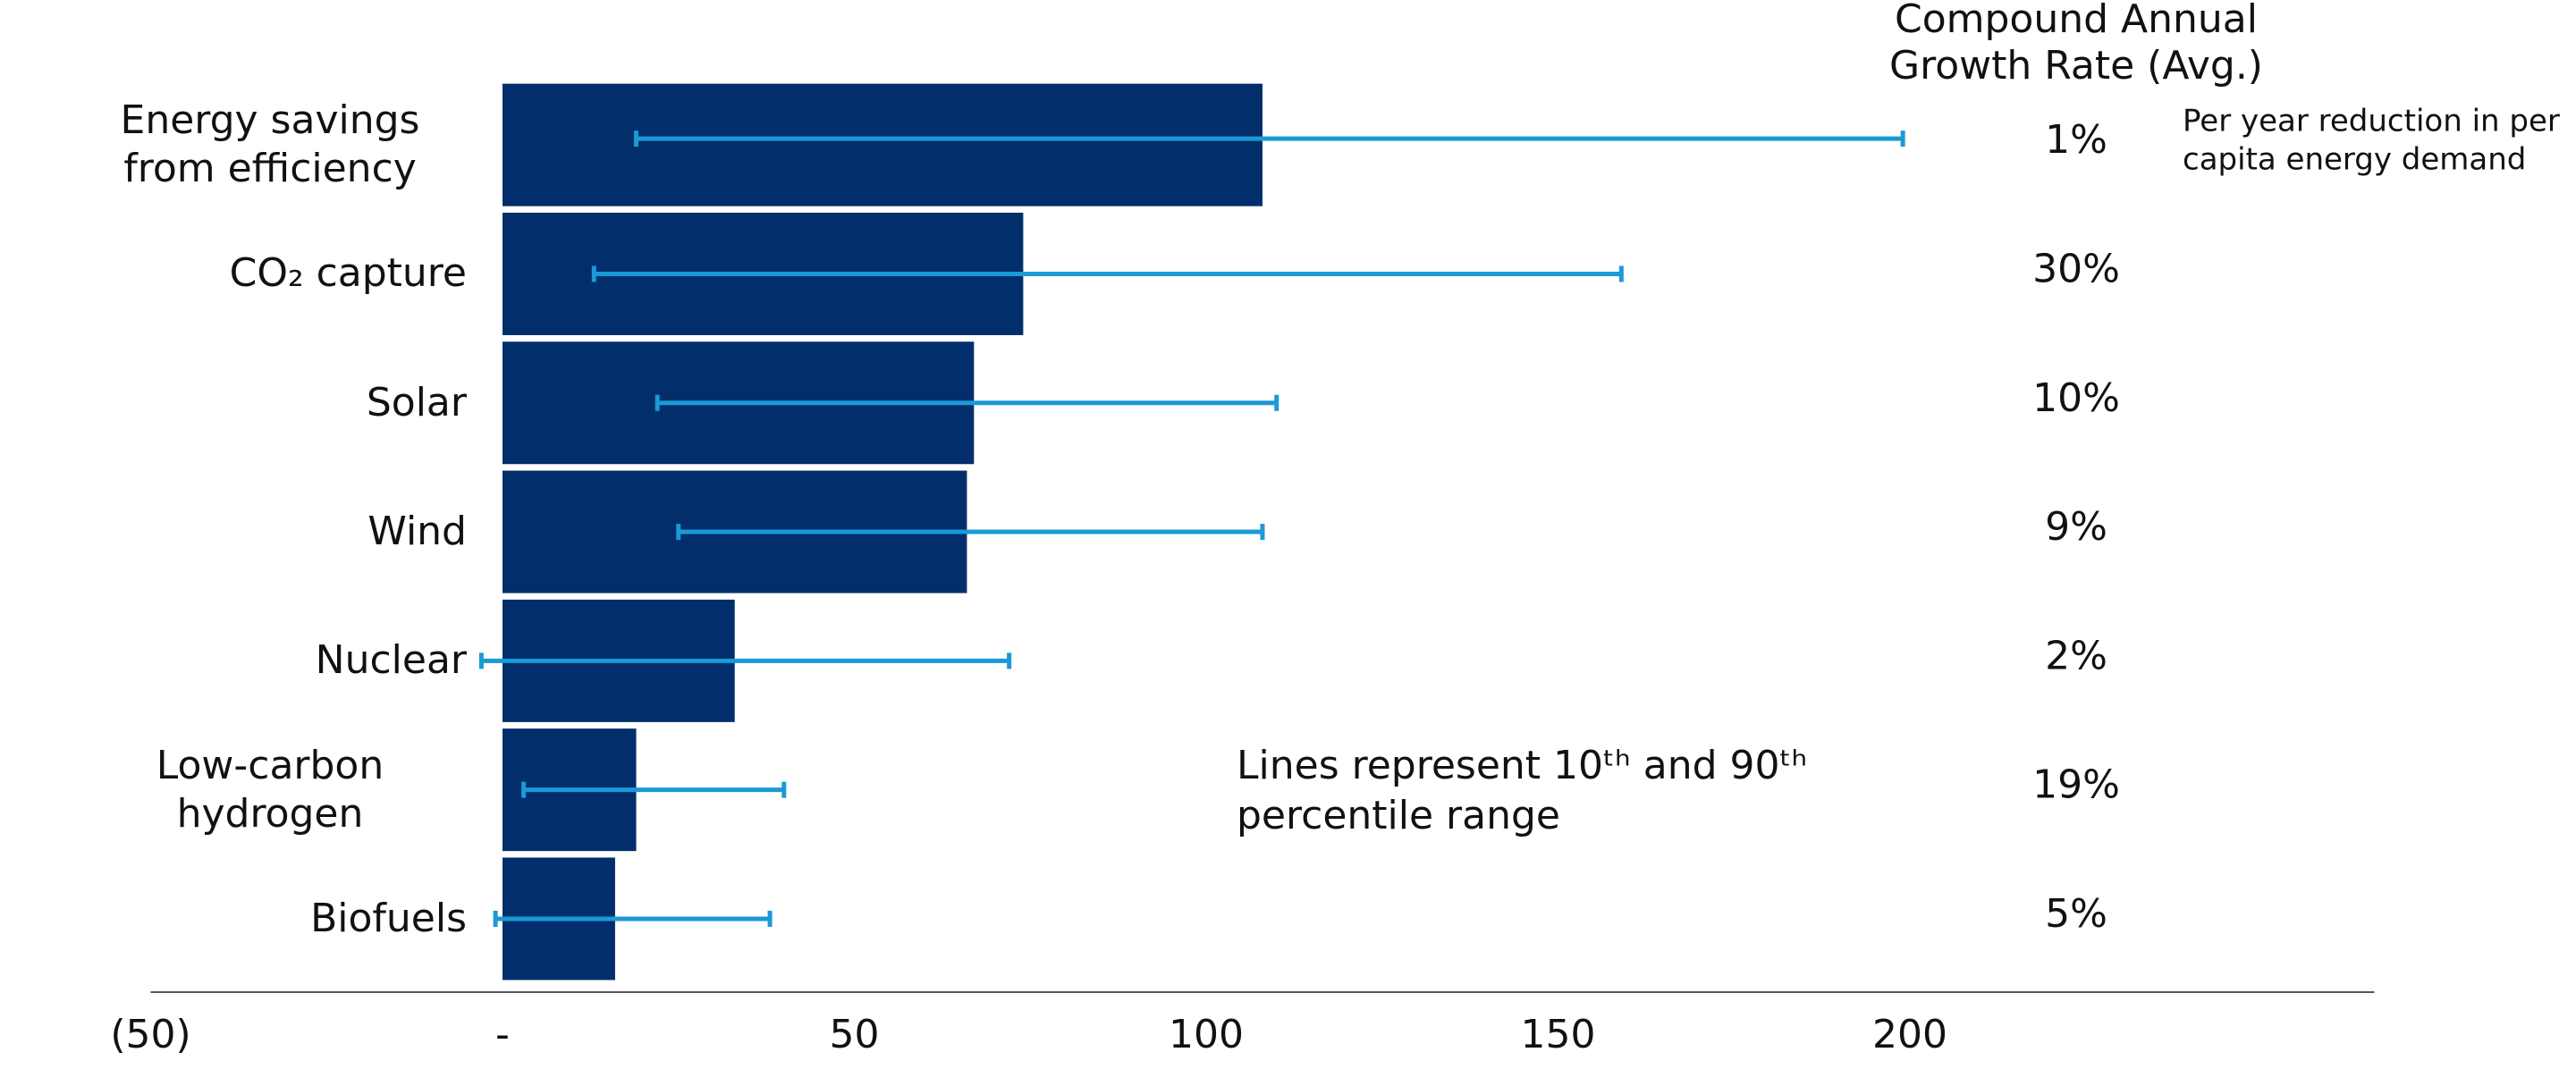  I want to click on cagr-label: 5%, so click(2076, 914).